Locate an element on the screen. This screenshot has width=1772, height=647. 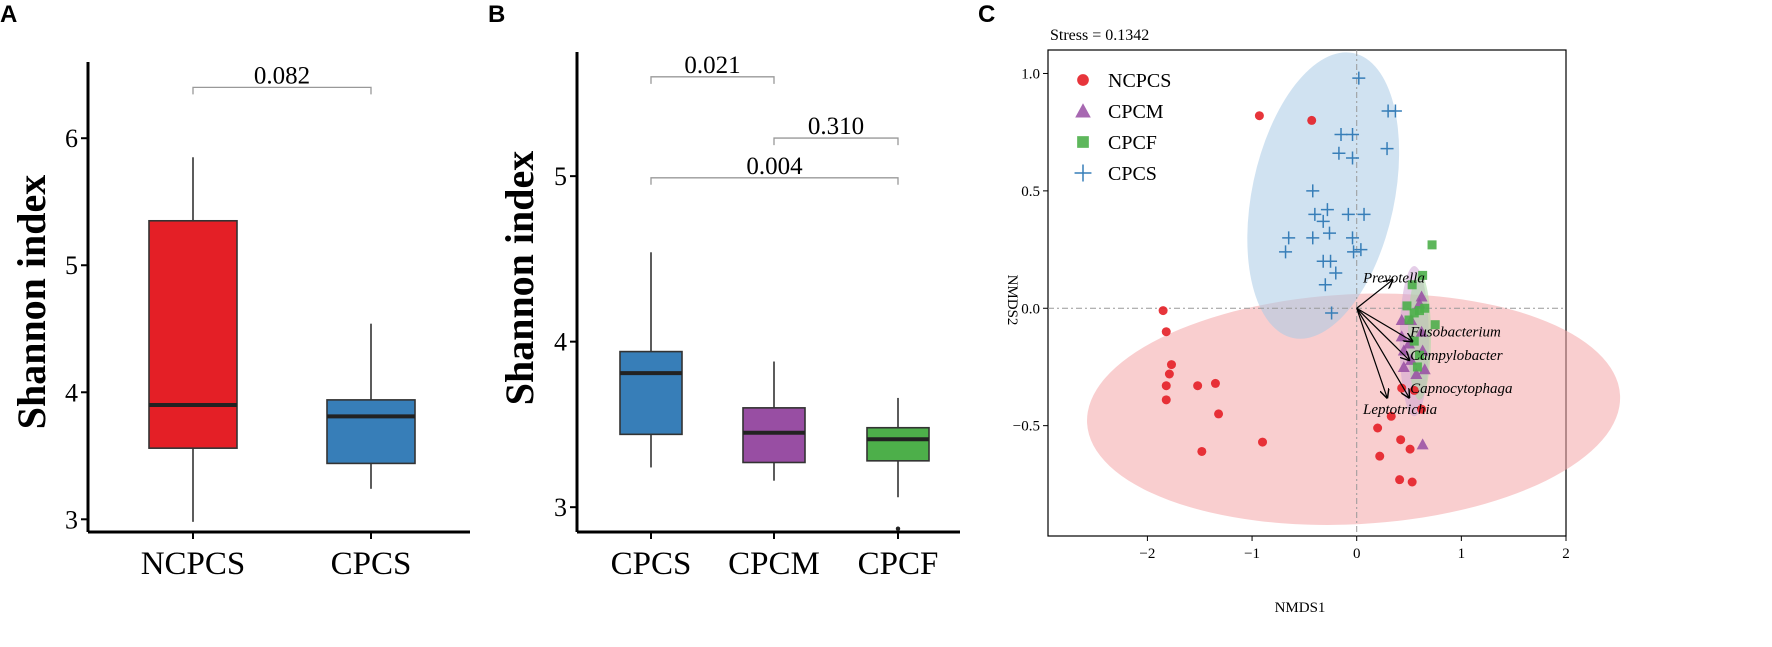
panel-b-y-axis-label: Shannon index is located at coordinates (519, 278).